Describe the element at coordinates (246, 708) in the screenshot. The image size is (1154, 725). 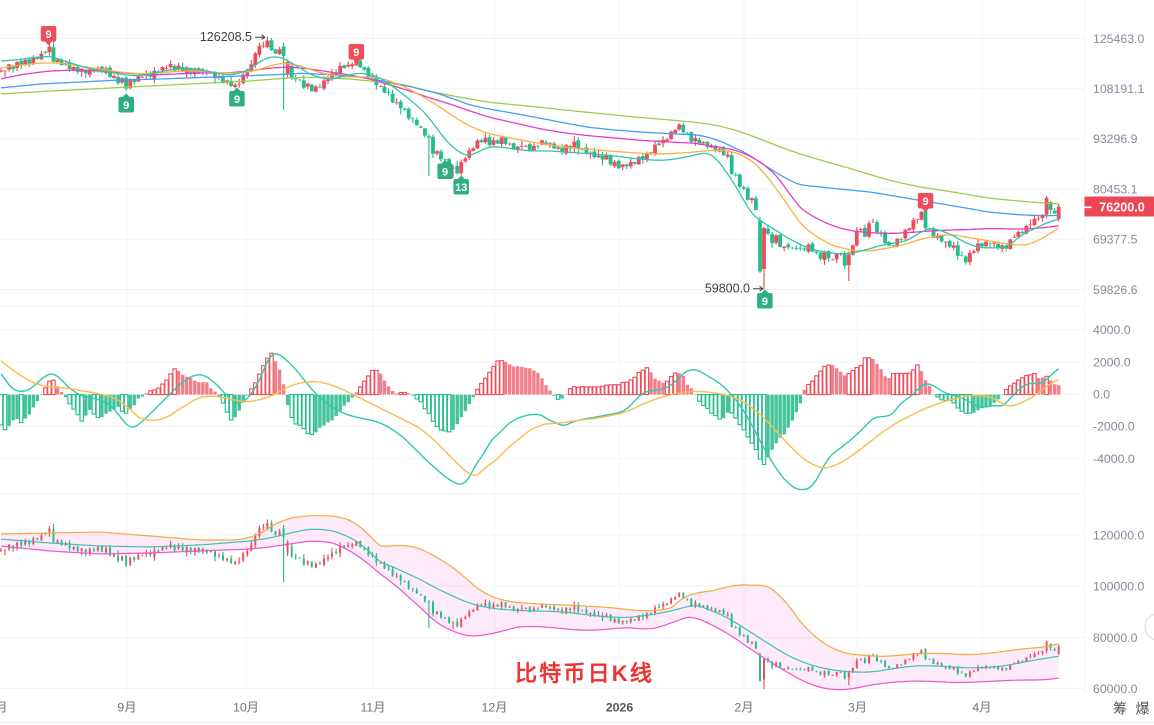
I see `svg-text: 10月` at that location.